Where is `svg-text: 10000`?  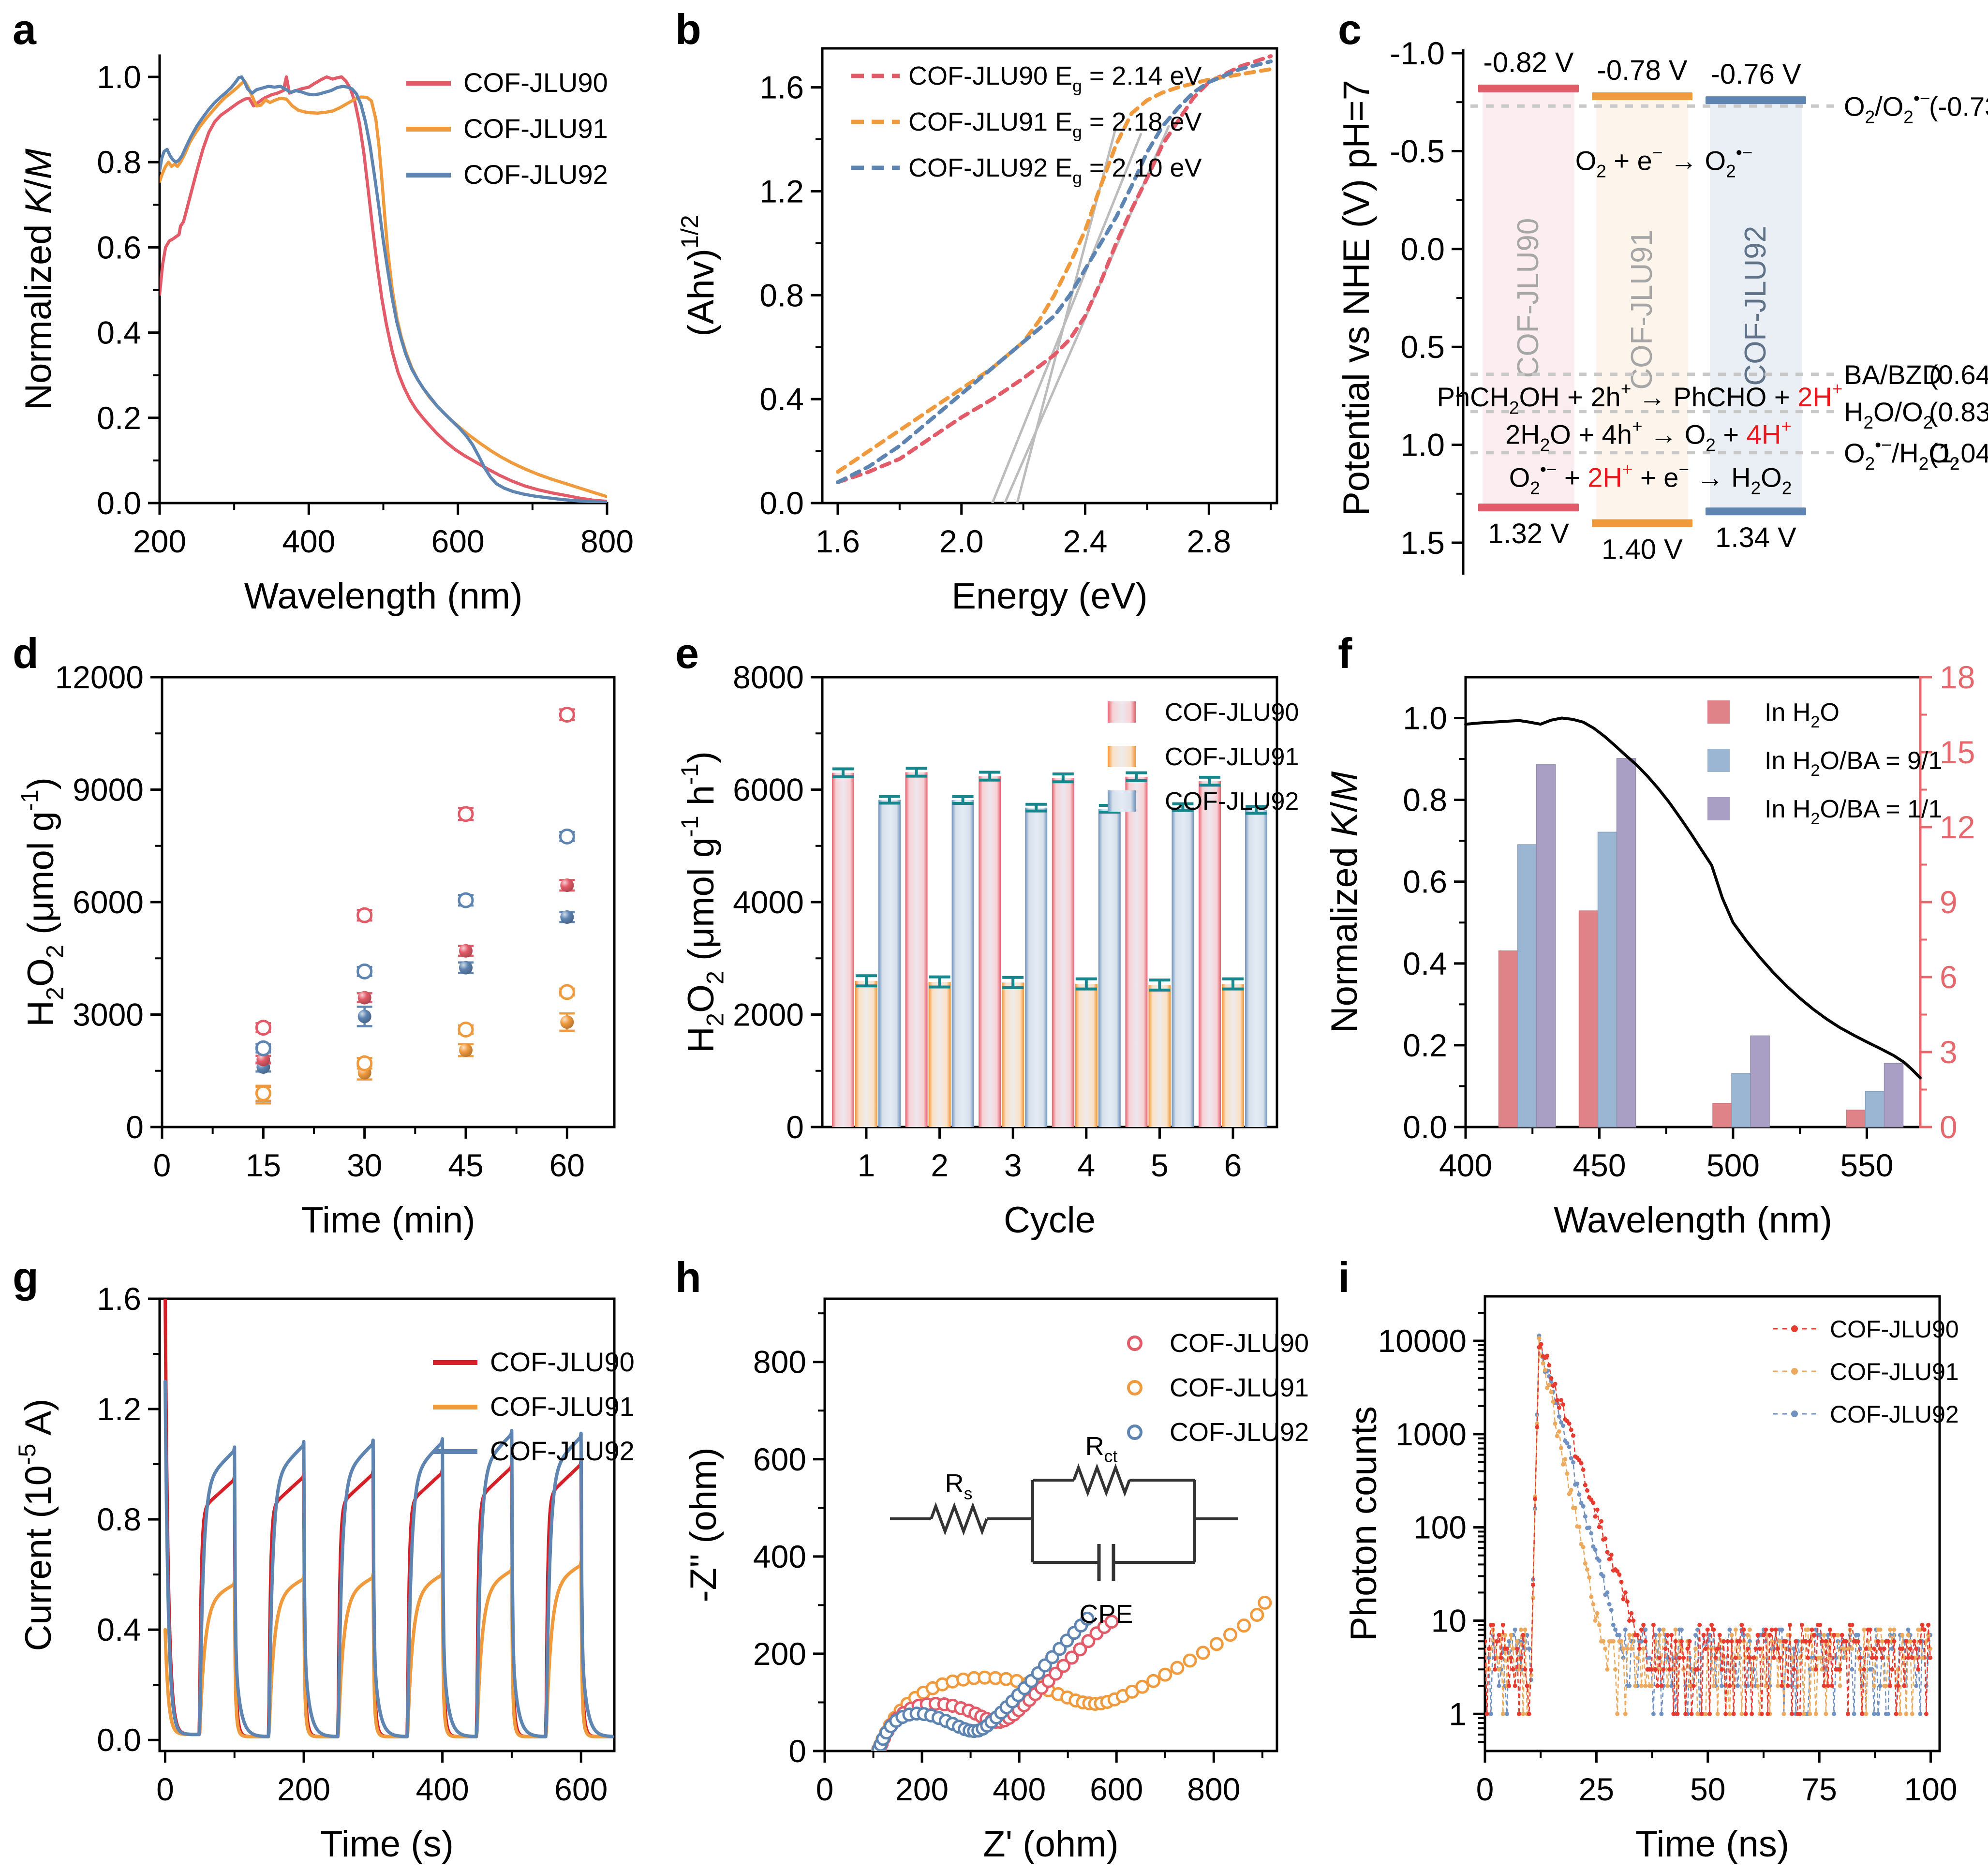
svg-text: 10000 is located at coordinates (1422, 1341).